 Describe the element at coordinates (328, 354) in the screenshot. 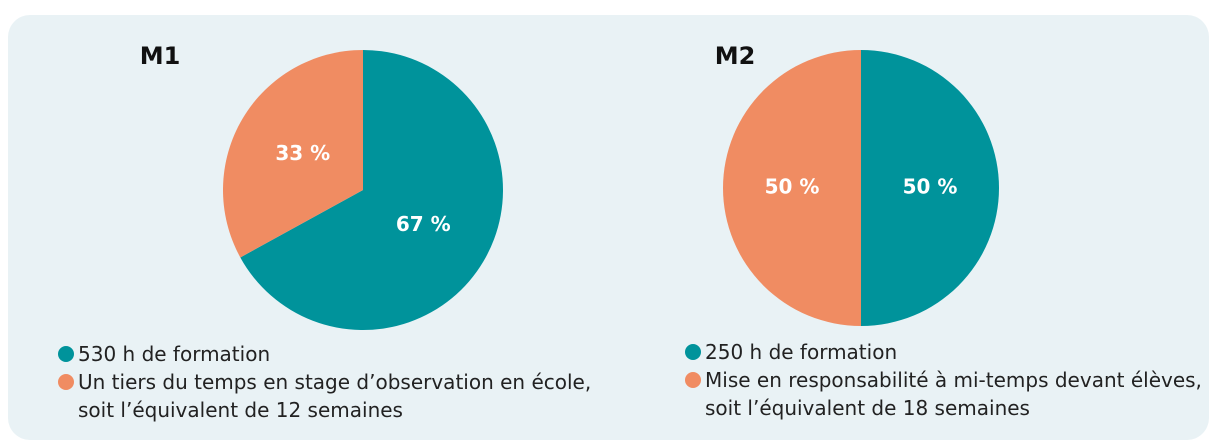

I see `legend-item: 530 h de formation` at that location.